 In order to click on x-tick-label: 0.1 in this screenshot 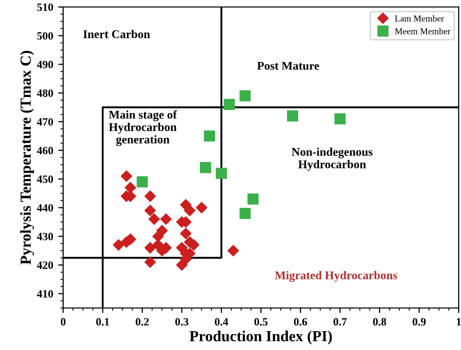, I will do `click(103, 322)`.